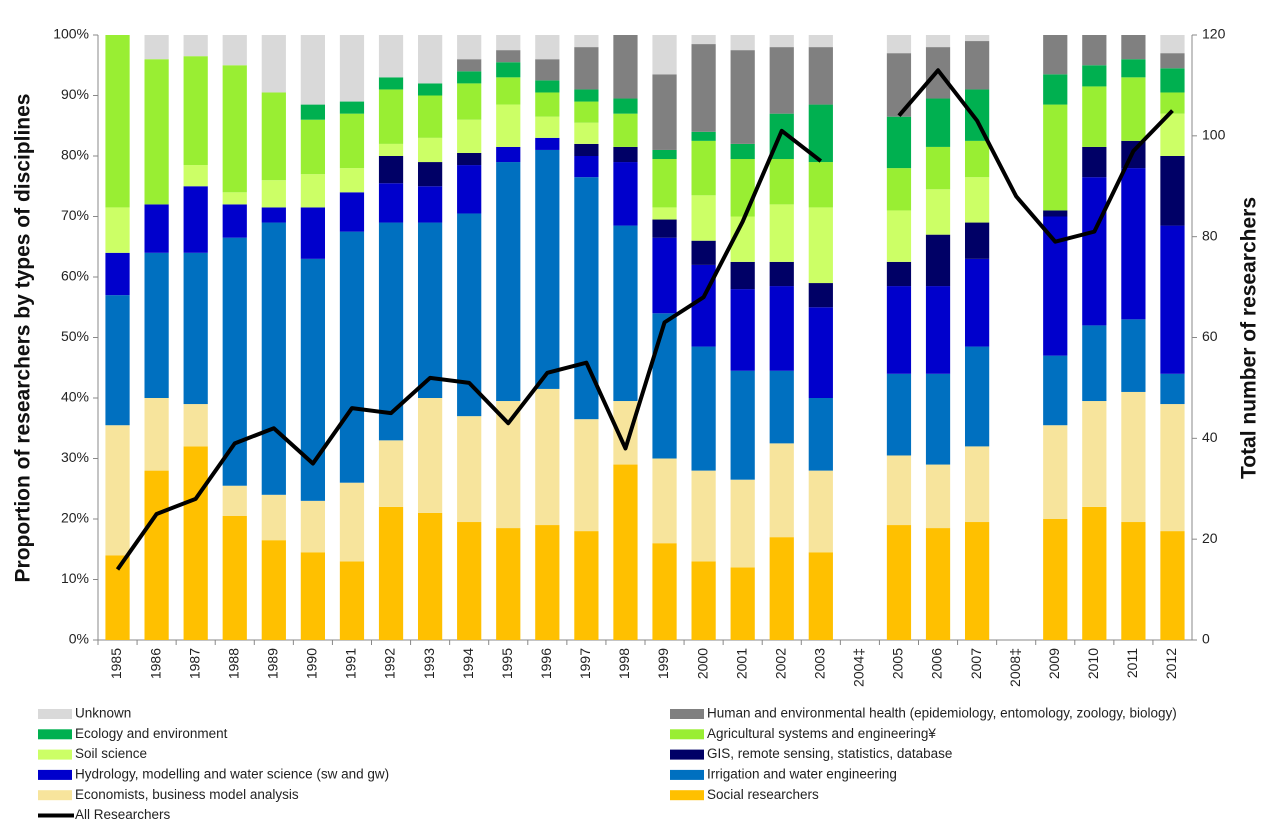 The image size is (1268, 821). Describe the element at coordinates (546, 663) in the screenshot. I see `x-tick-label: 1996` at that location.